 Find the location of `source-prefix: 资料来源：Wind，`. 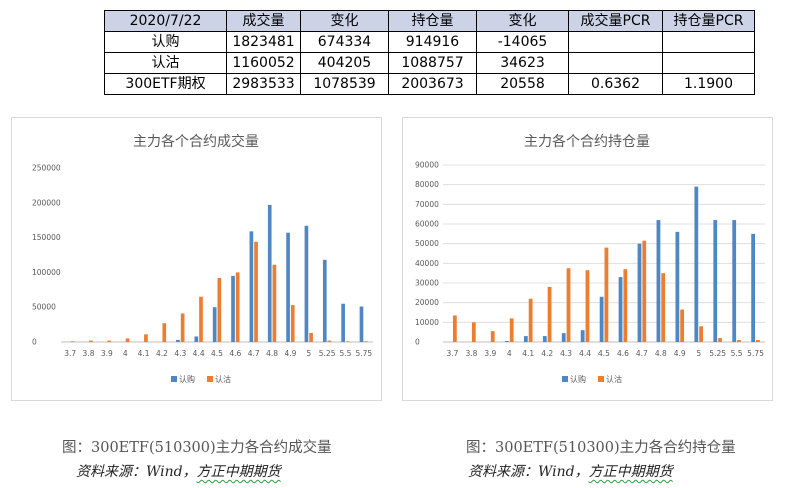

source-prefix: 资料来源：Wind， is located at coordinates (528, 472).